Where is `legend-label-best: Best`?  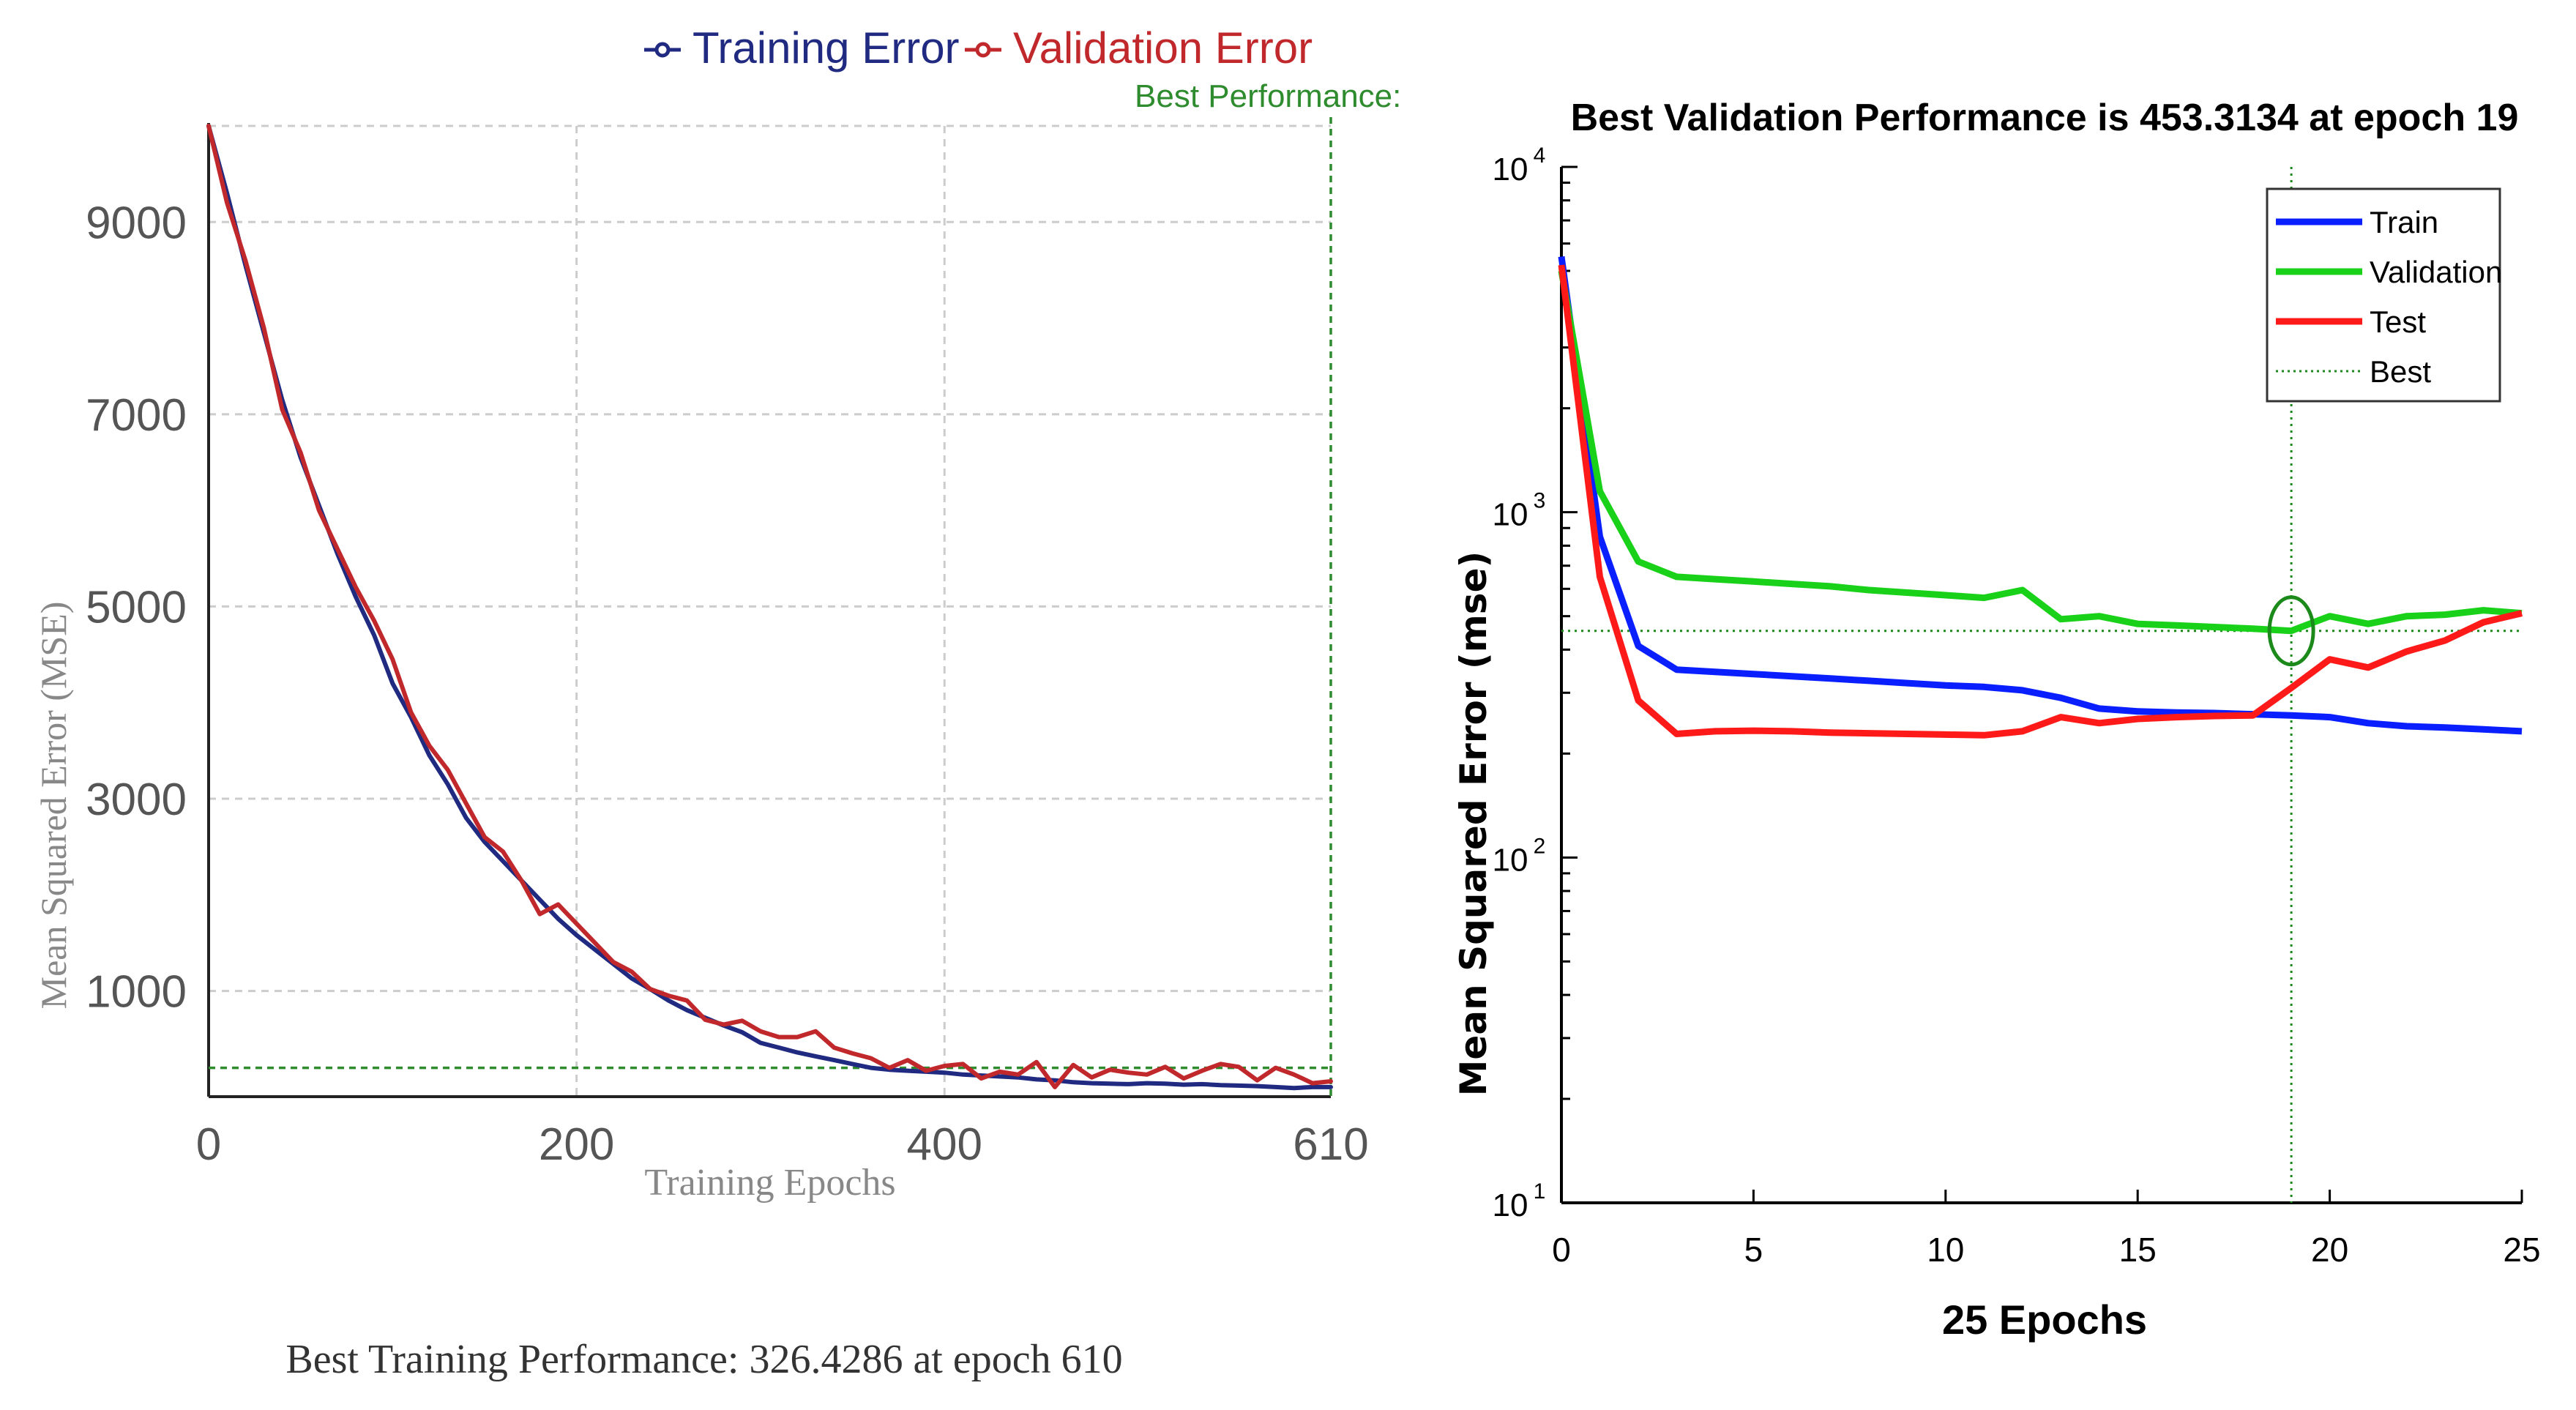 legend-label-best: Best is located at coordinates (2400, 371).